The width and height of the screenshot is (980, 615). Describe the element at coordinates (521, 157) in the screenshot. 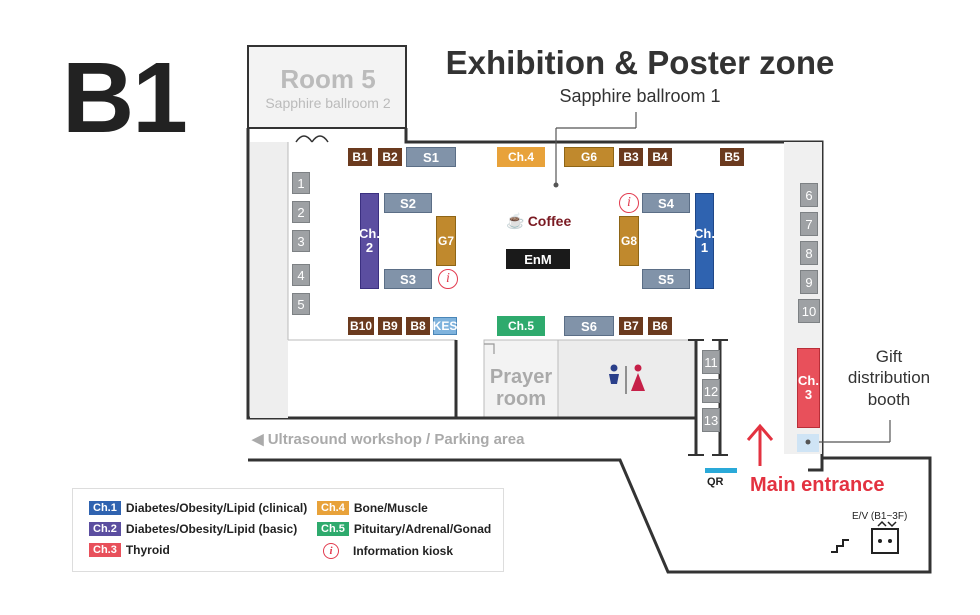

I see `booth-ch4: Ch.4` at that location.